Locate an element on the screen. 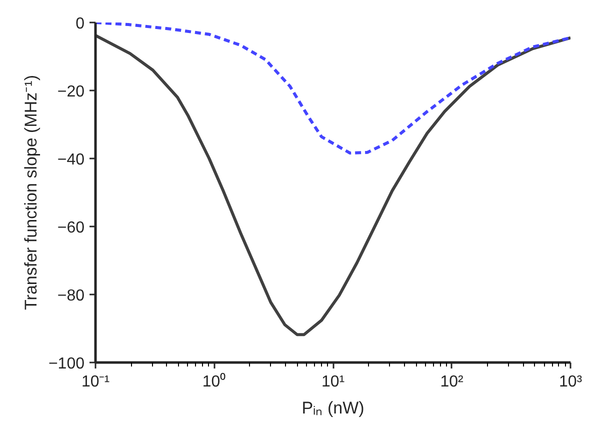 Image resolution: width=600 pixels, height=432 pixels. y-tick-label: −80 is located at coordinates (71, 296).